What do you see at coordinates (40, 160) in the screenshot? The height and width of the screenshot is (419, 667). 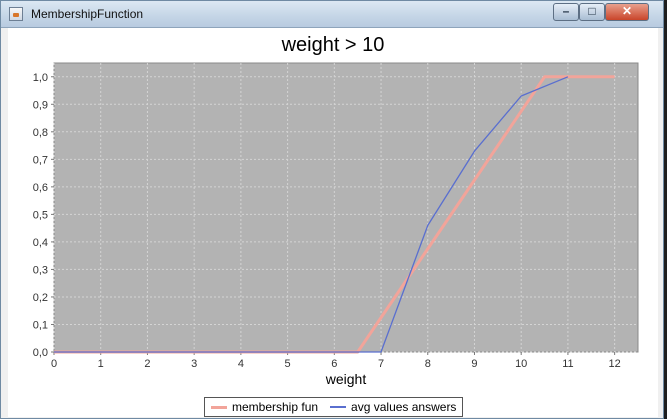 I see `y-tick-label: 0,7` at bounding box center [40, 160].